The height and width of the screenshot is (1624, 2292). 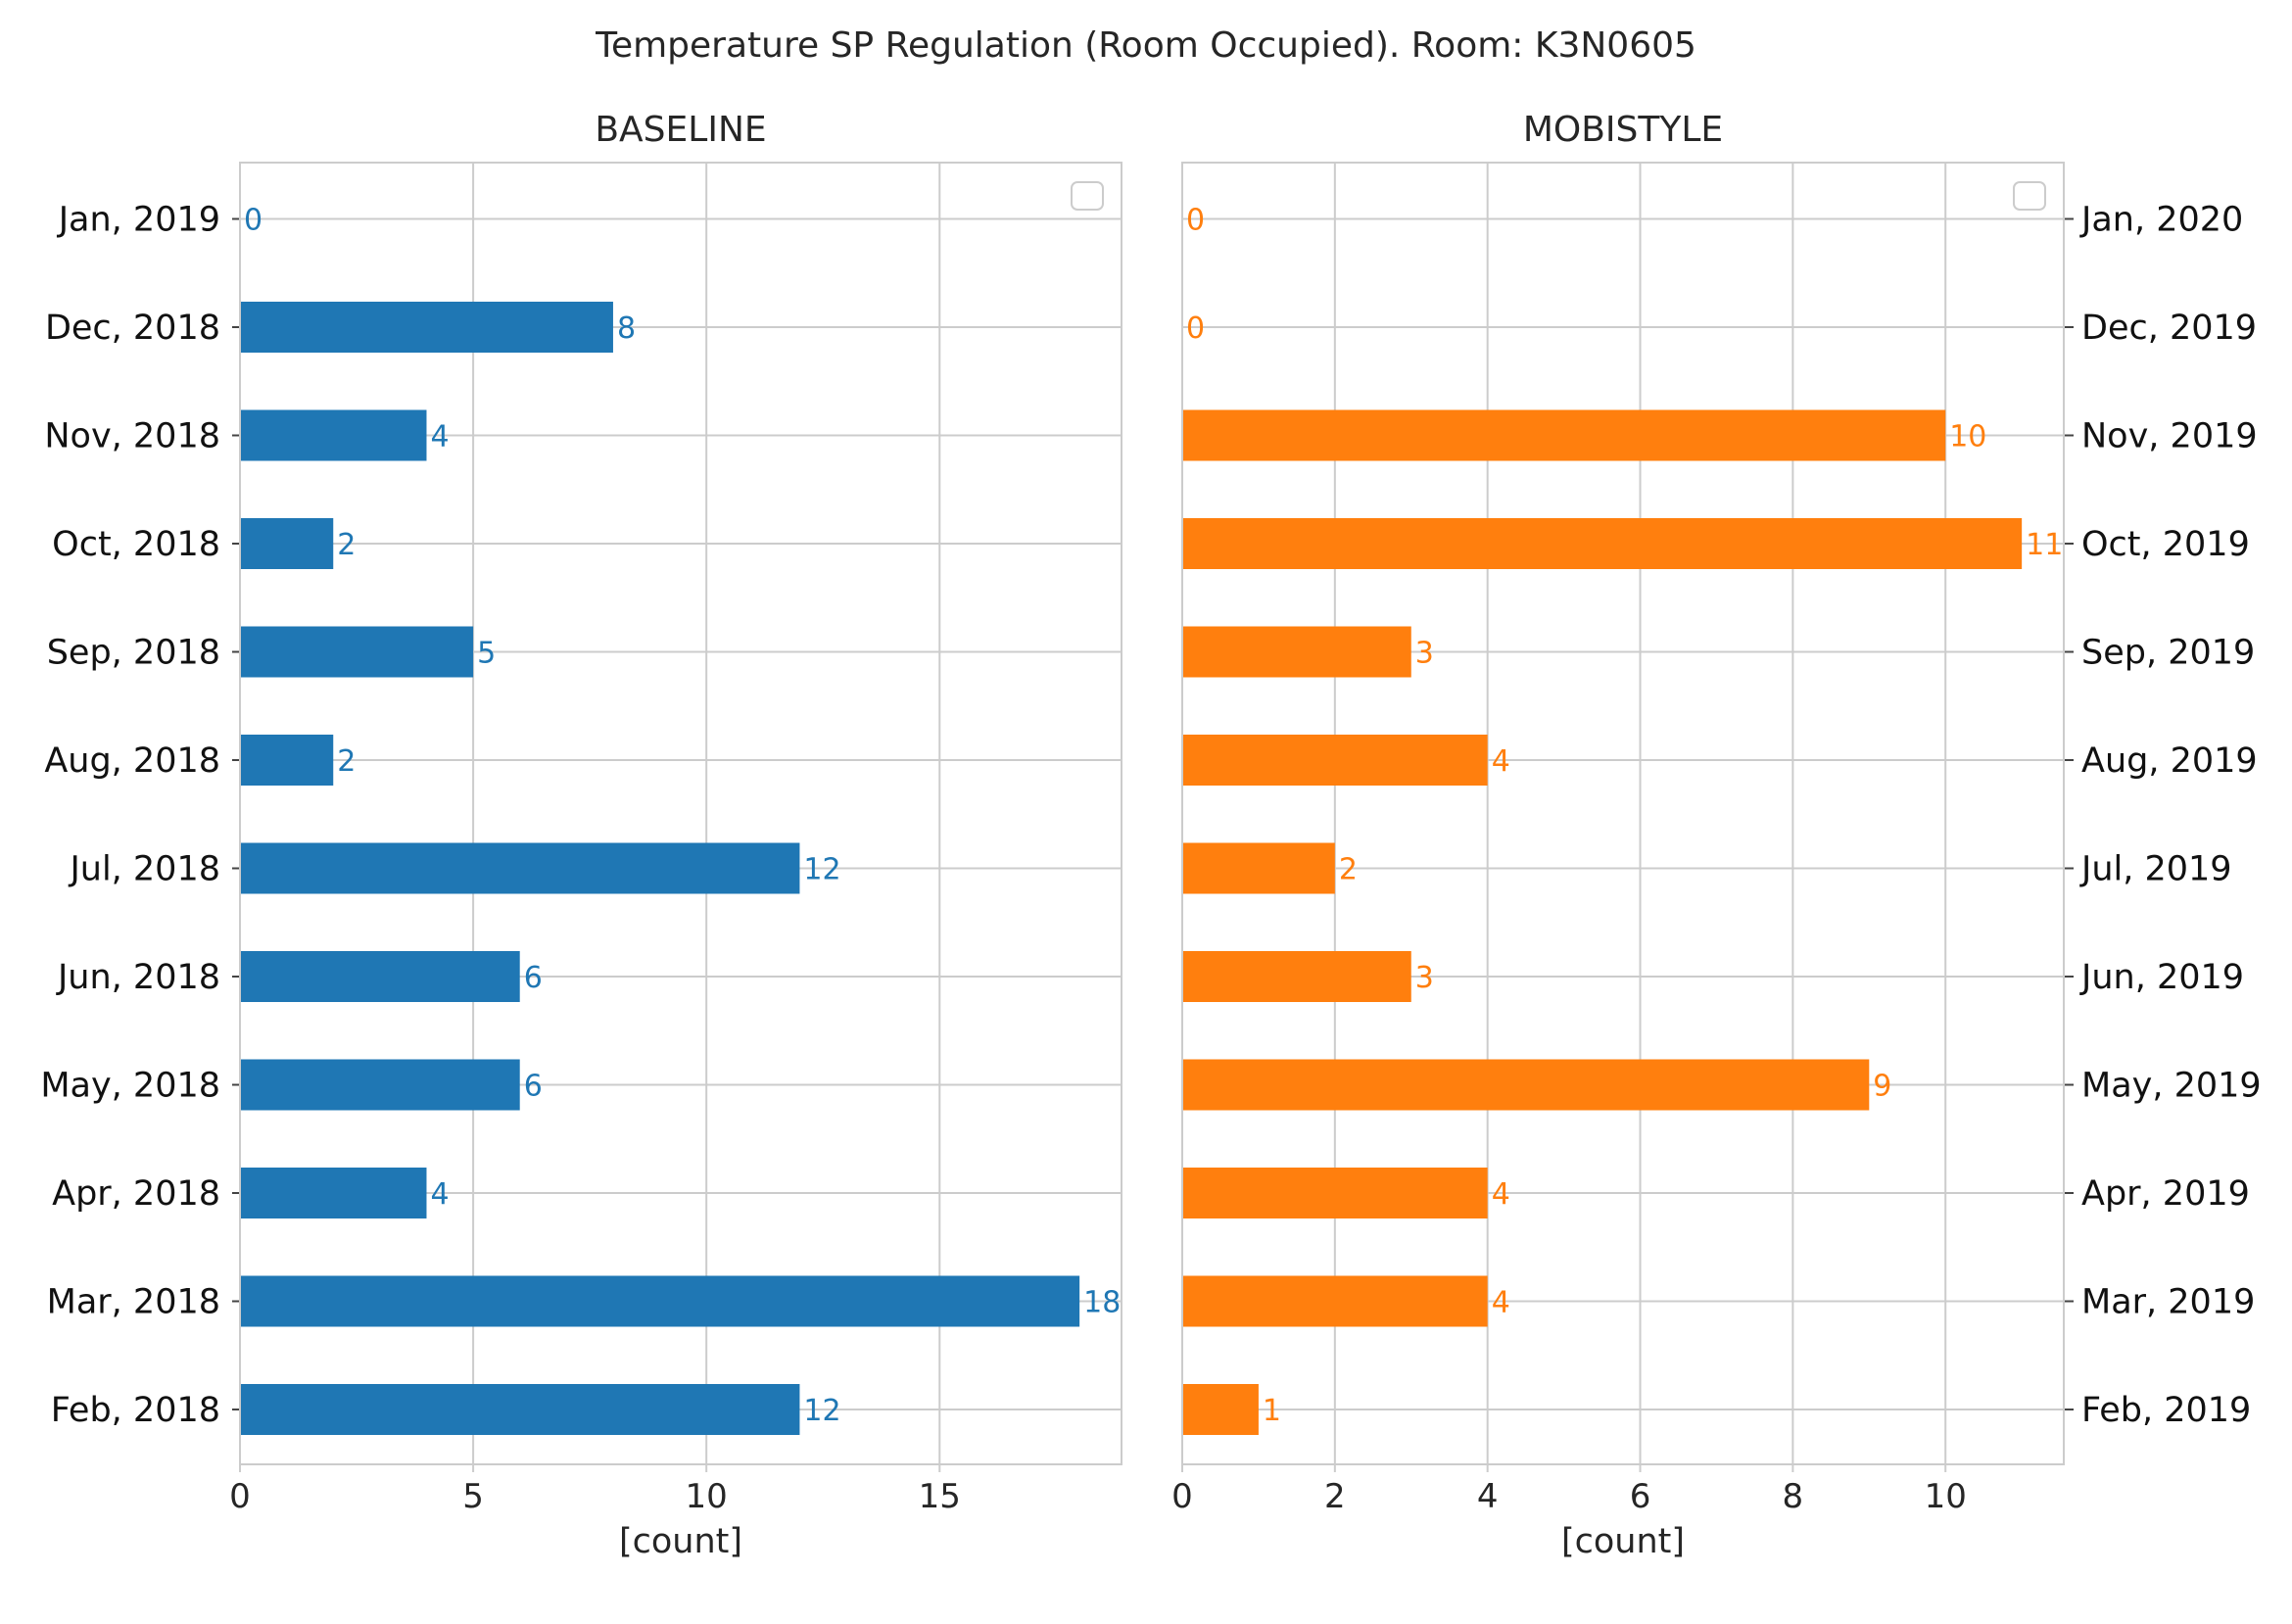 What do you see at coordinates (132, 761) in the screenshot?
I see `y-tick-label: Aug, 2018` at bounding box center [132, 761].